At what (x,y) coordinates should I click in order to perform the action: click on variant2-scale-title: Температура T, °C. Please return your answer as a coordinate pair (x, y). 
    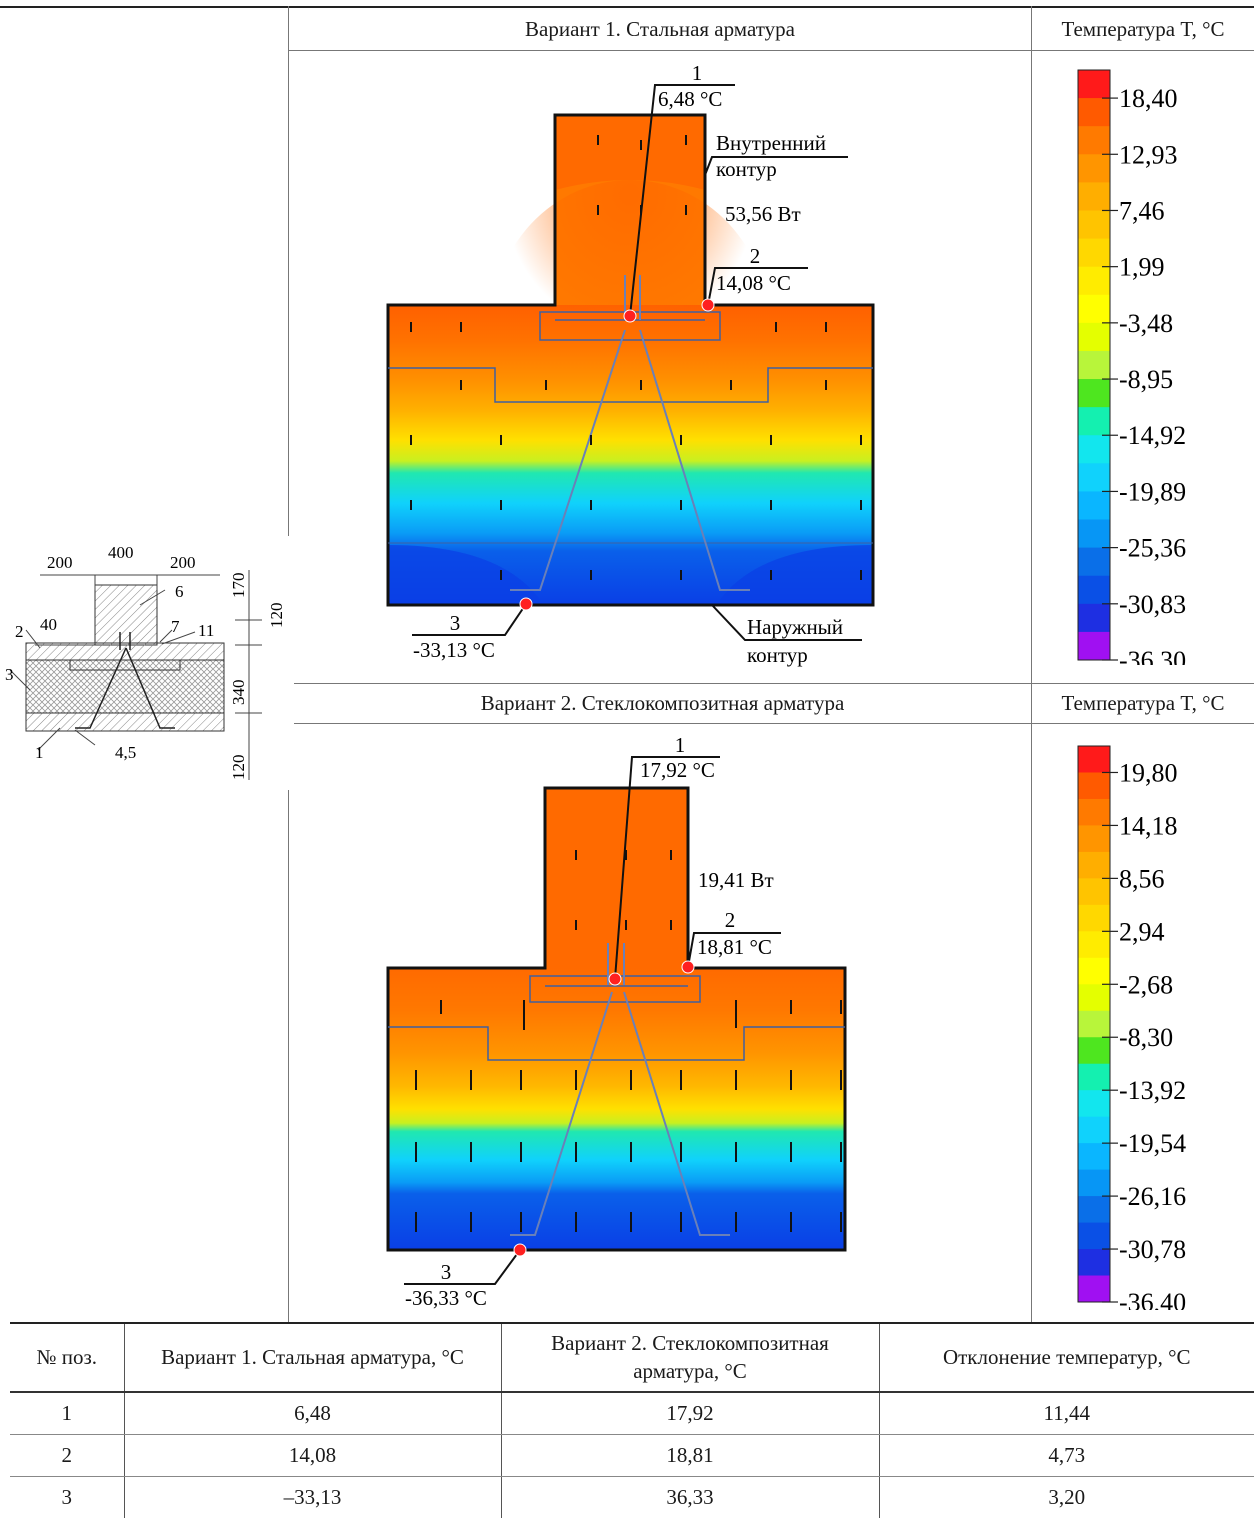
    Looking at the image, I should click on (1143, 703).